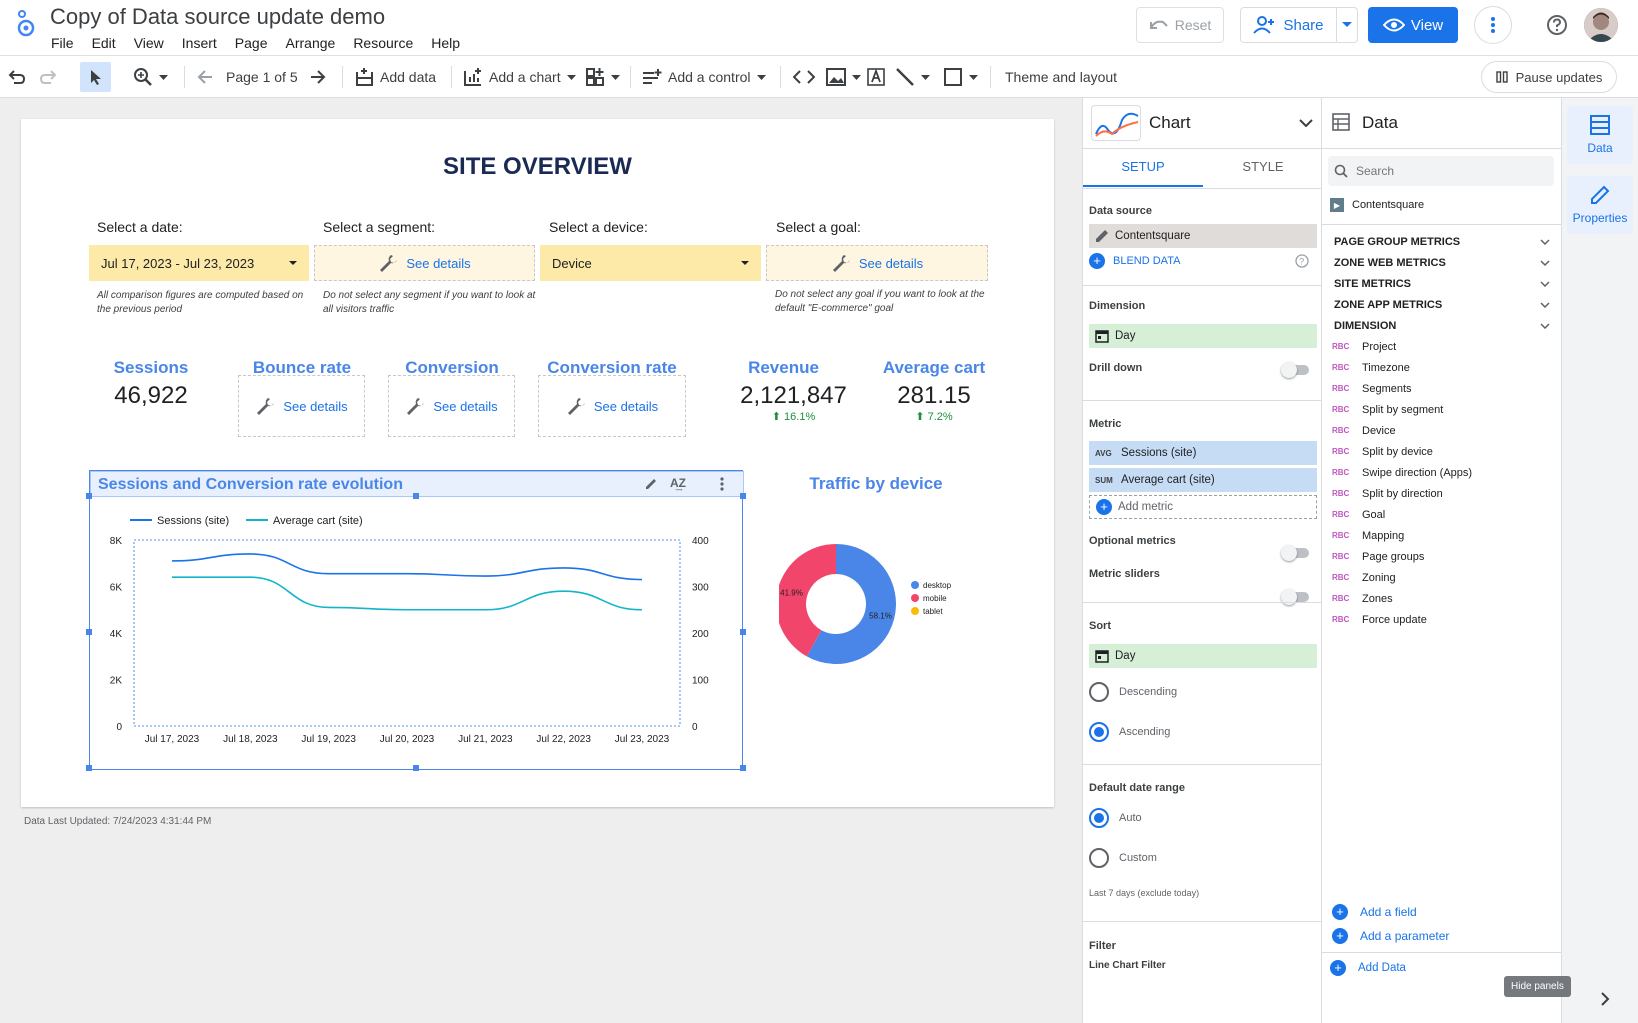 This screenshot has height=1023, width=1638. What do you see at coordinates (934, 390) in the screenshot?
I see `kpi-average-cart: Average cart 281.15 ⬆ 7.2%` at bounding box center [934, 390].